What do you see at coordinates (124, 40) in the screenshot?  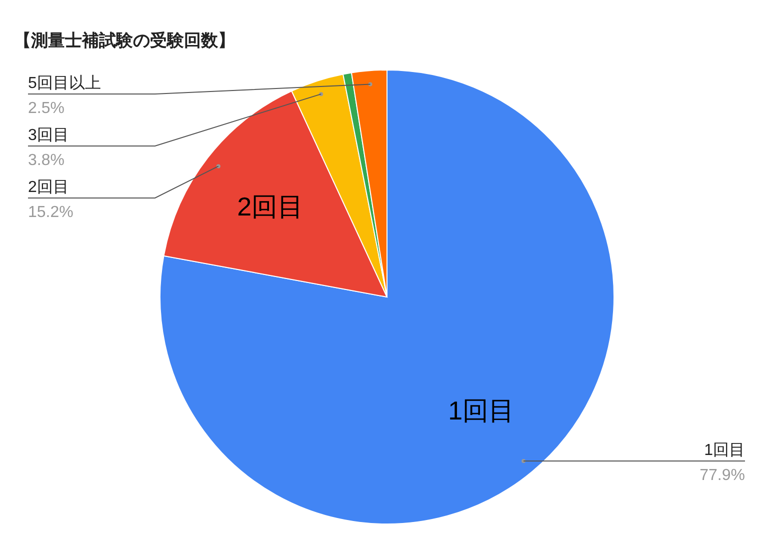 I see `title: 【測量士補試験の受験回数】` at bounding box center [124, 40].